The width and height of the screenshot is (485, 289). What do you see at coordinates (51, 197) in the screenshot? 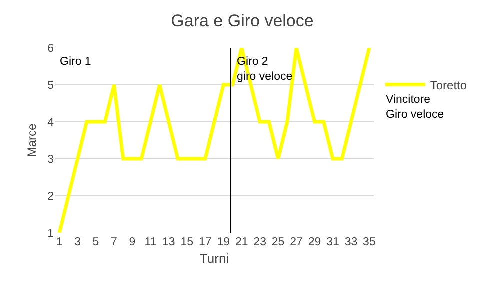
I see `y-tick-label: 2` at bounding box center [51, 197].